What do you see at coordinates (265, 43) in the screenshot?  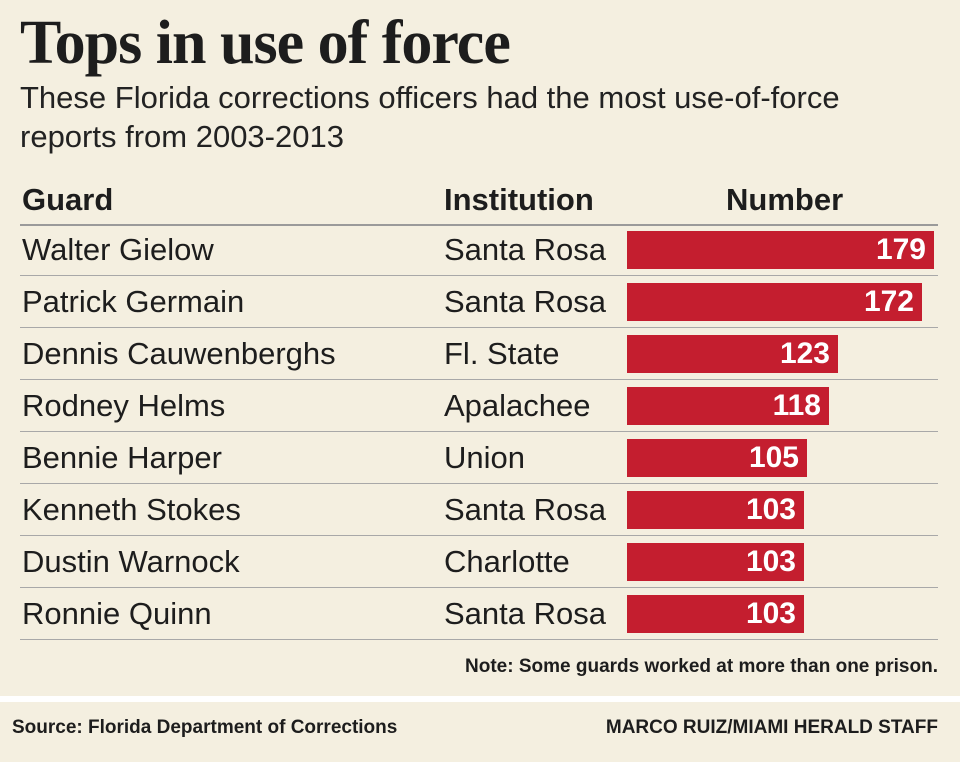 I see `chart-title: Tops in use of force` at bounding box center [265, 43].